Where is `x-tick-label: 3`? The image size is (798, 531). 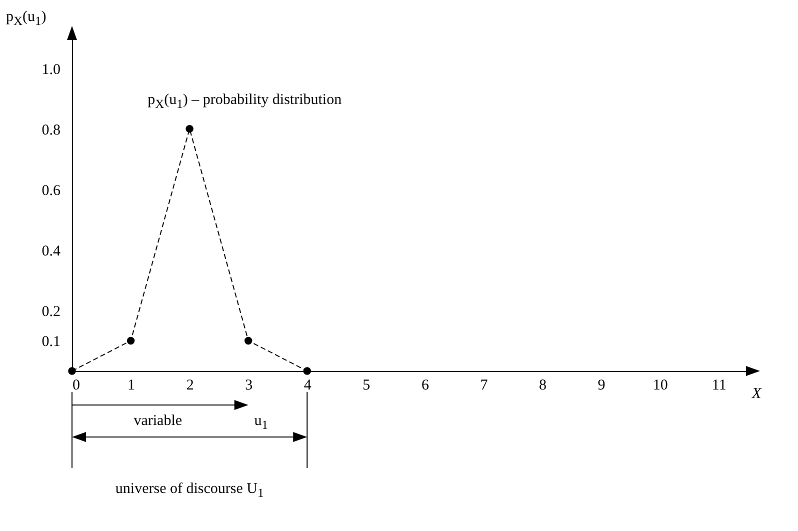 x-tick-label: 3 is located at coordinates (249, 386).